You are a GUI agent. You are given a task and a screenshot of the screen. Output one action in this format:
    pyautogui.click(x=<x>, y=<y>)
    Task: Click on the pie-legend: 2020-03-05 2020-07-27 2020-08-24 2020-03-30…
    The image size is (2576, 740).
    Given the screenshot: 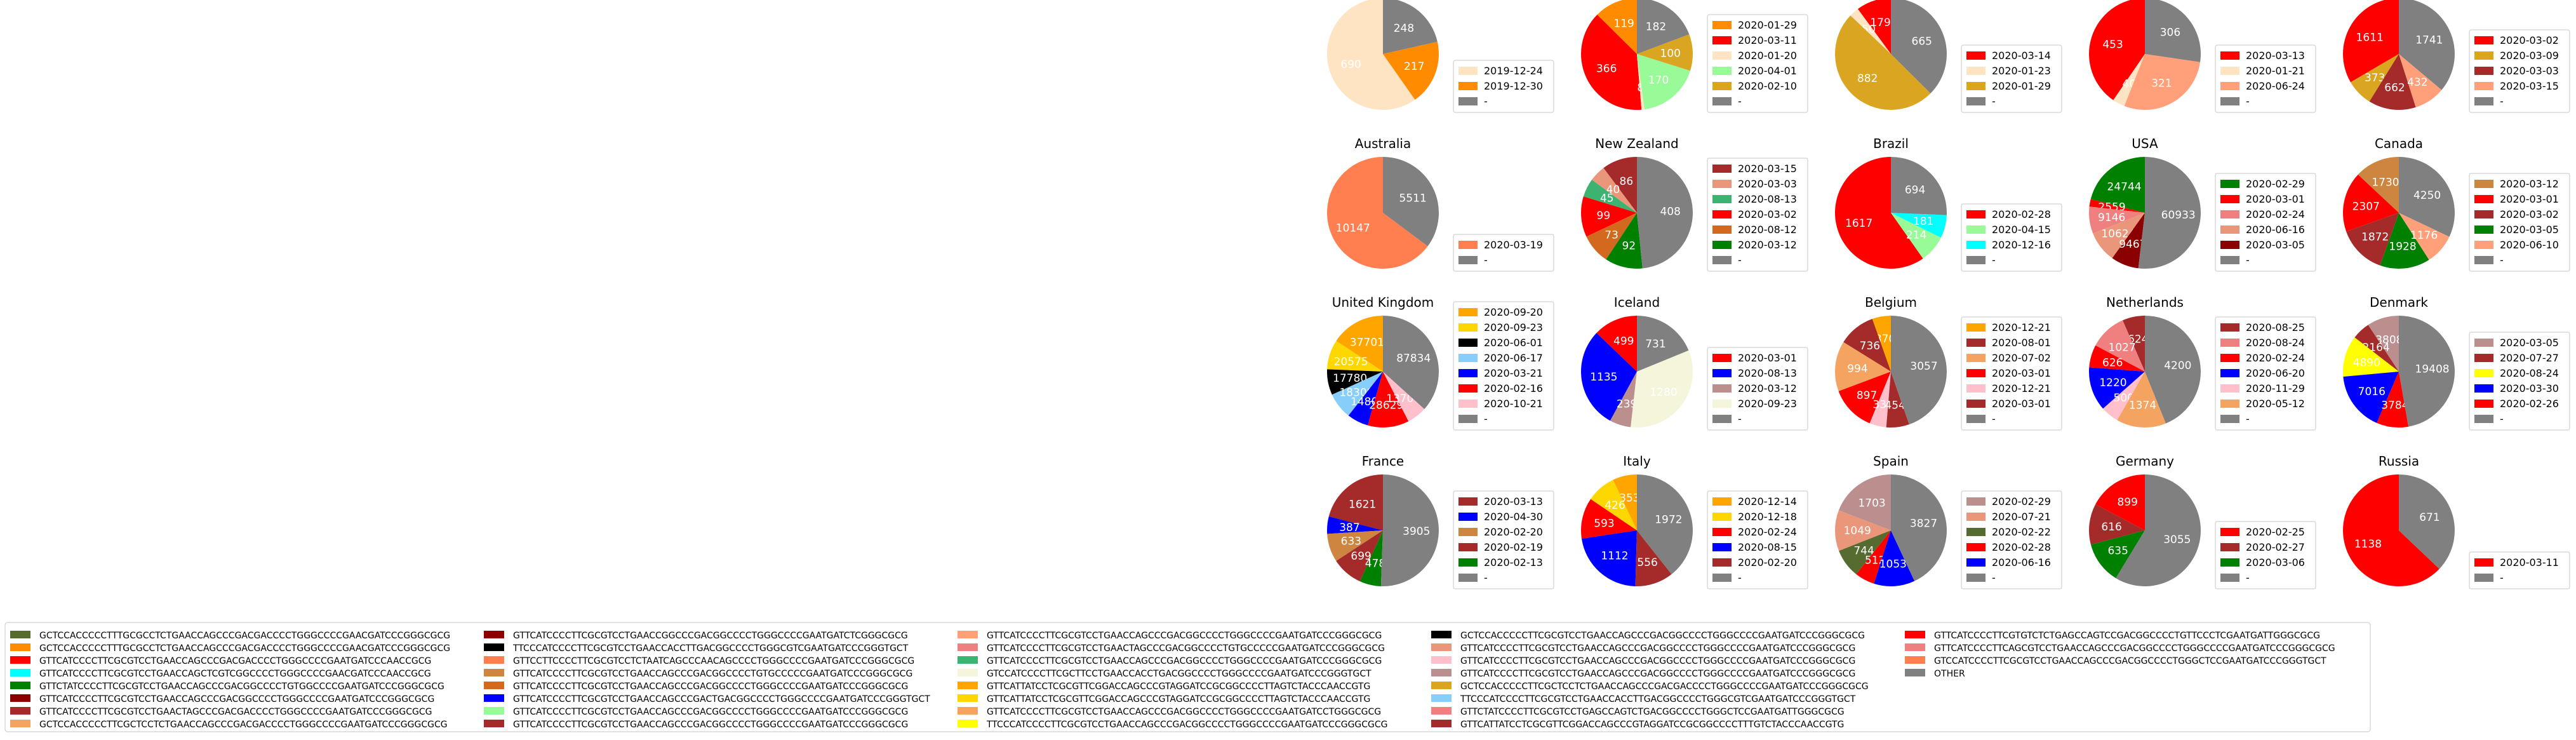 What is the action you would take?
    pyautogui.click(x=2519, y=381)
    